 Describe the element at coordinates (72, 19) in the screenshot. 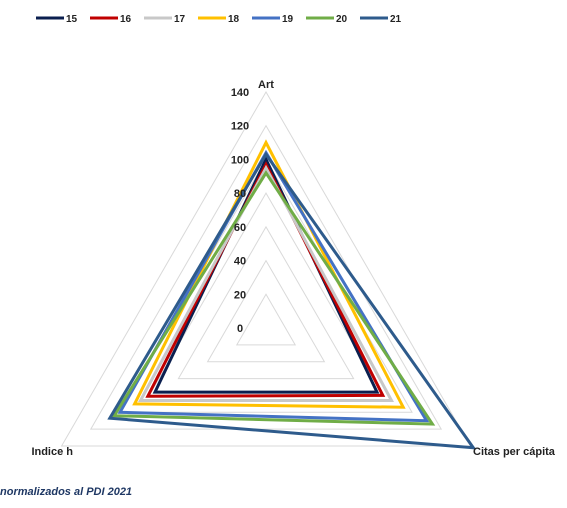

I see `legend-label-15: 15` at that location.